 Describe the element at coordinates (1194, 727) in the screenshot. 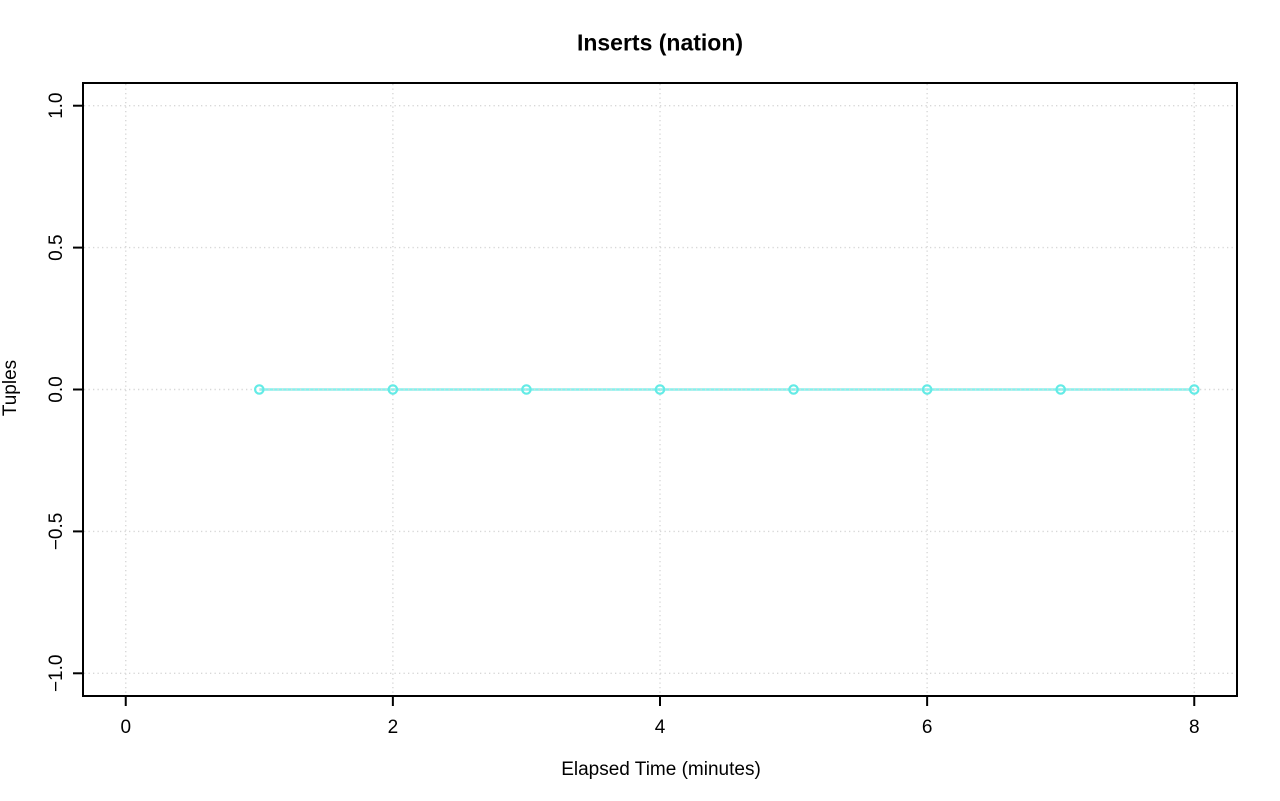

I see `x-tick-label: 8` at that location.